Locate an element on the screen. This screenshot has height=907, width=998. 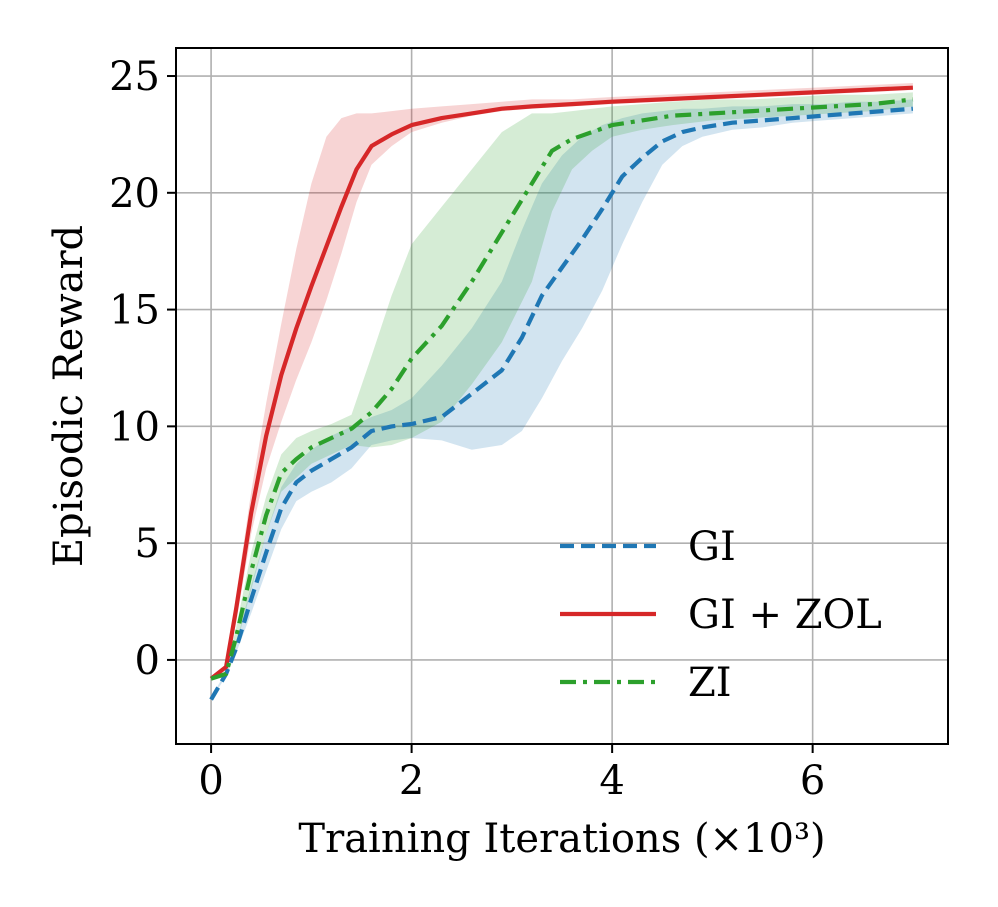
legend: GI GI + ZOL ZI is located at coordinates (721, 615).